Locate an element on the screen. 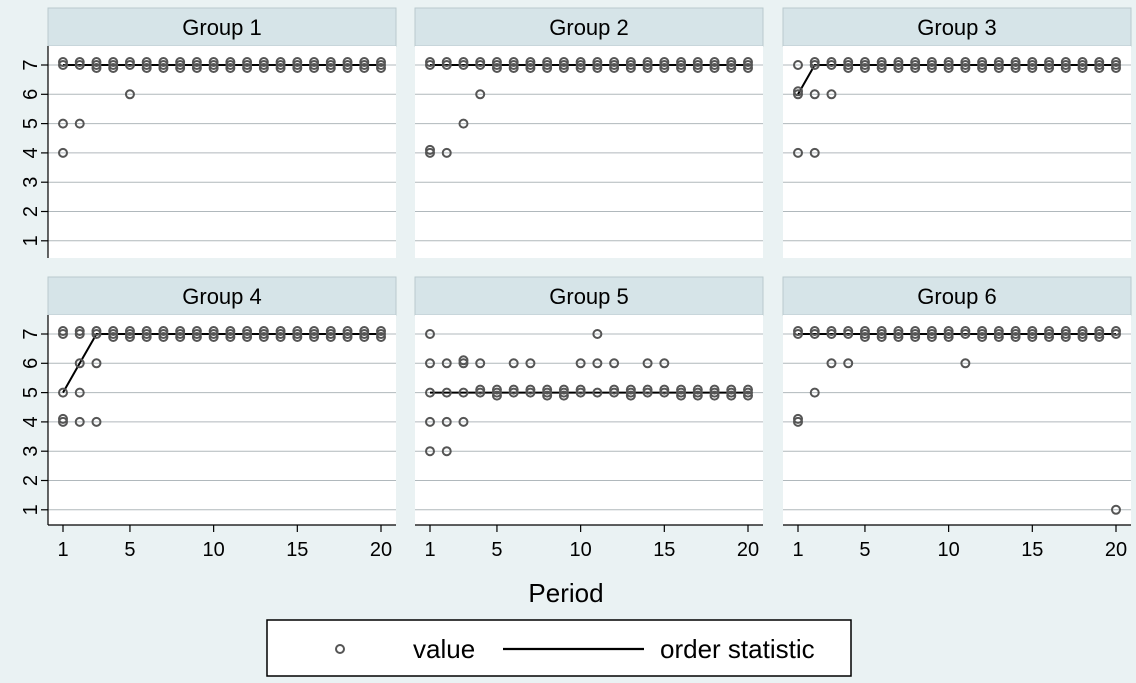 This screenshot has width=1136, height=683. y-tick-label: 5 is located at coordinates (31, 392).